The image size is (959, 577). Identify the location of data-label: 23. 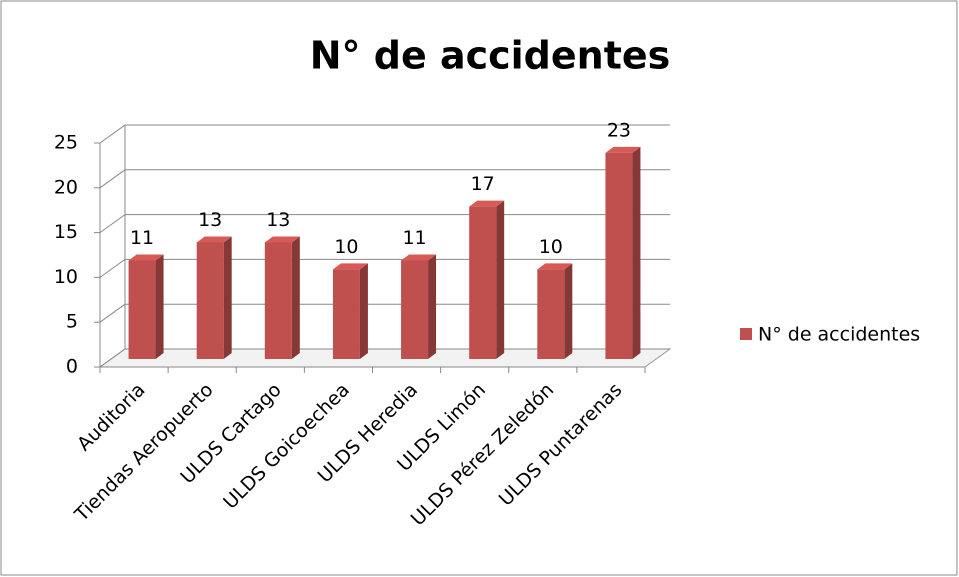
(619, 130).